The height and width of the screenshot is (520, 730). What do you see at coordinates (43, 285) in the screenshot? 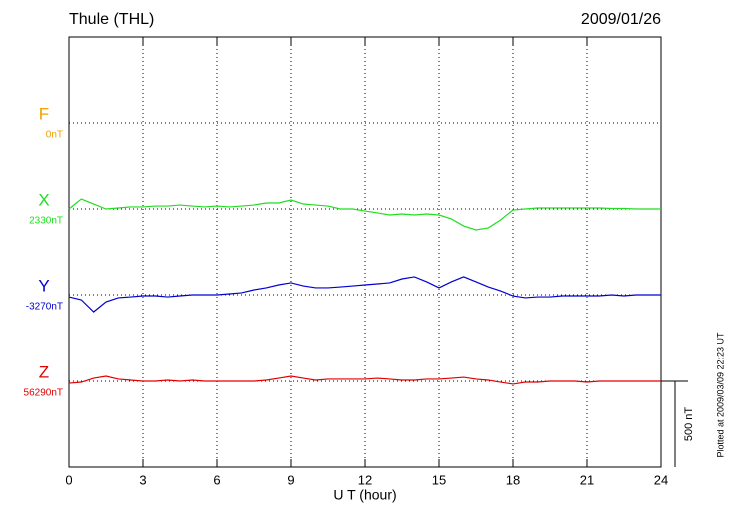
I see `series-name: Y` at bounding box center [43, 285].